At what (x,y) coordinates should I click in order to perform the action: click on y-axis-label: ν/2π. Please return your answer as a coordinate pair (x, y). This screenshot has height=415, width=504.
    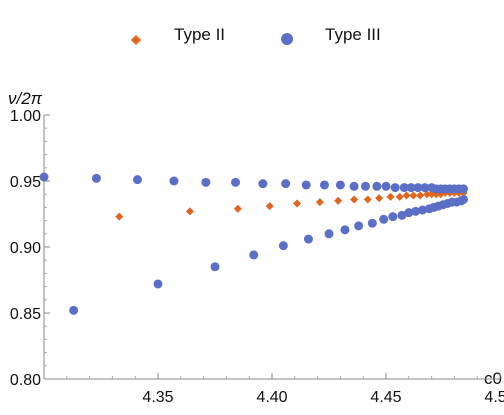
    Looking at the image, I should click on (25, 98).